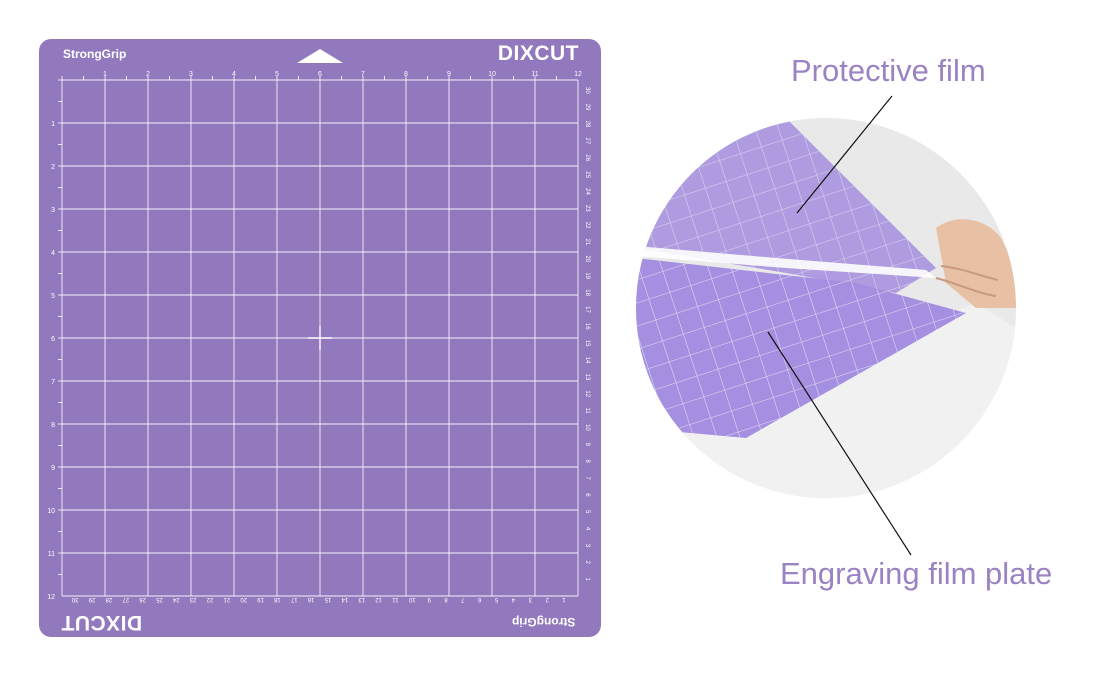 The width and height of the screenshot is (1100, 683). Describe the element at coordinates (587, 529) in the screenshot. I see `ruler-label-right: 4` at that location.